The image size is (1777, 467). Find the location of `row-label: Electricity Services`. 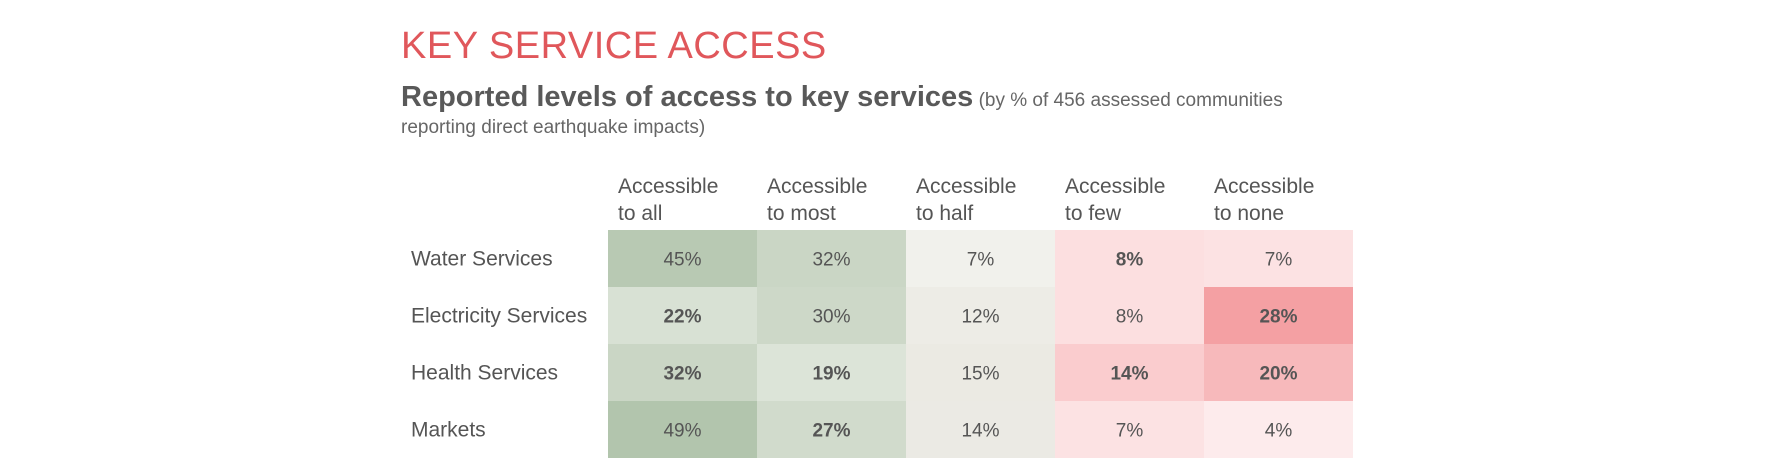

row-label: Electricity Services is located at coordinates (499, 316).